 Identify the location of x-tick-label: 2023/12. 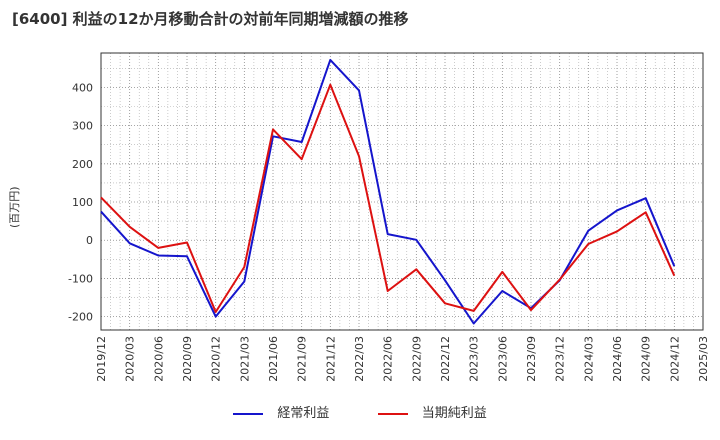
(560, 359).